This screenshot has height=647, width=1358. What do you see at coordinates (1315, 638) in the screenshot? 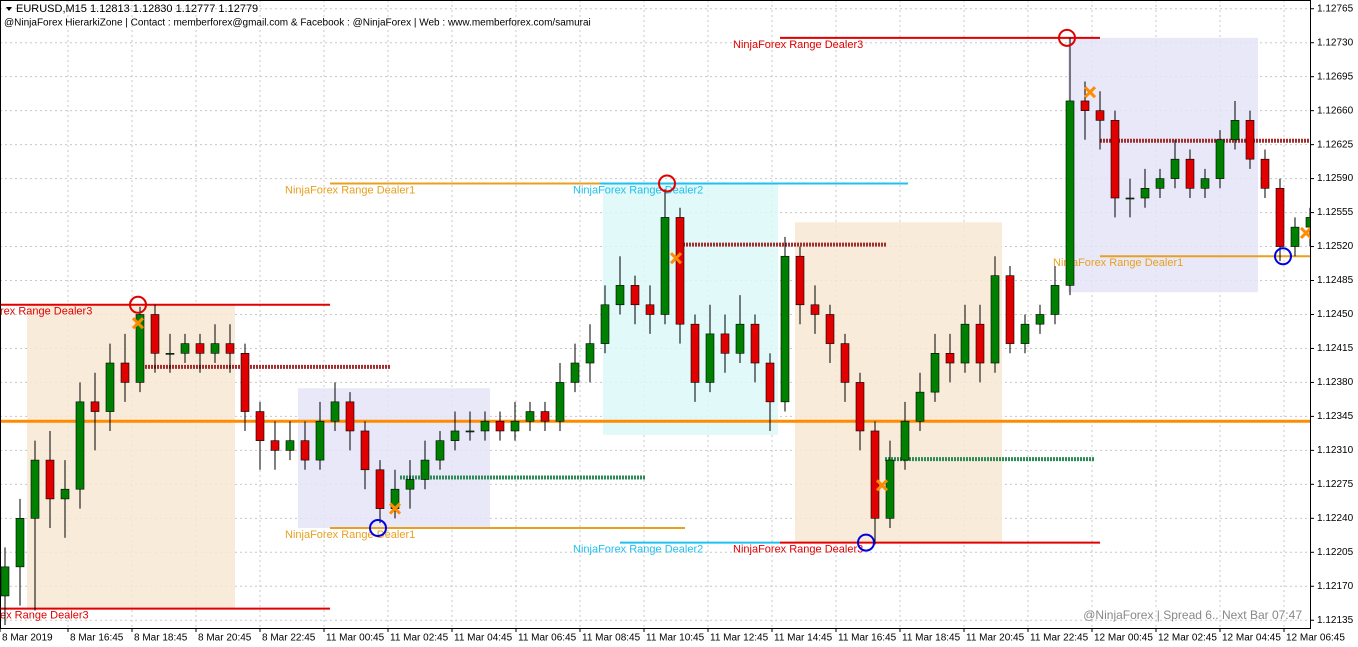
I see `x-tick-label: 12 Mar 06:45` at bounding box center [1315, 638].